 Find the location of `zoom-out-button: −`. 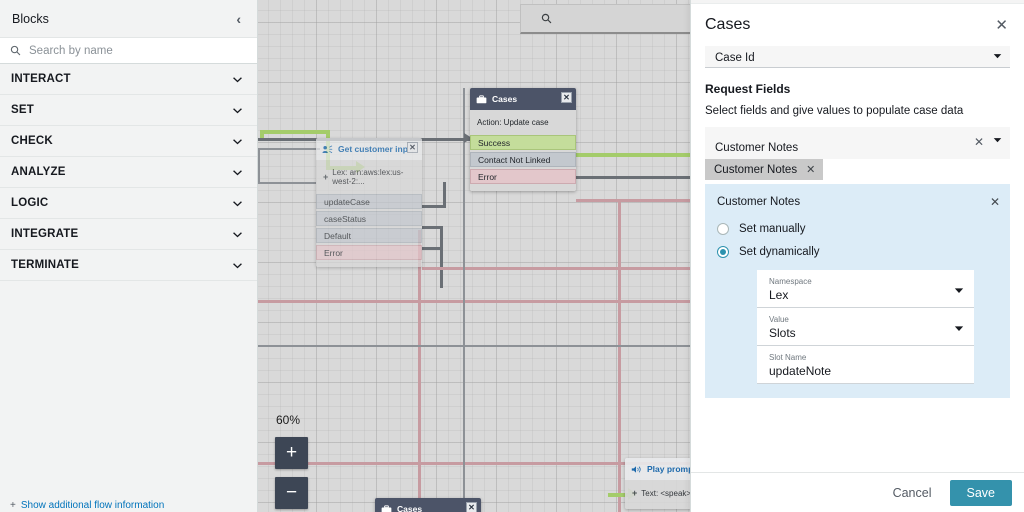

zoom-out-button: − is located at coordinates (291, 493).